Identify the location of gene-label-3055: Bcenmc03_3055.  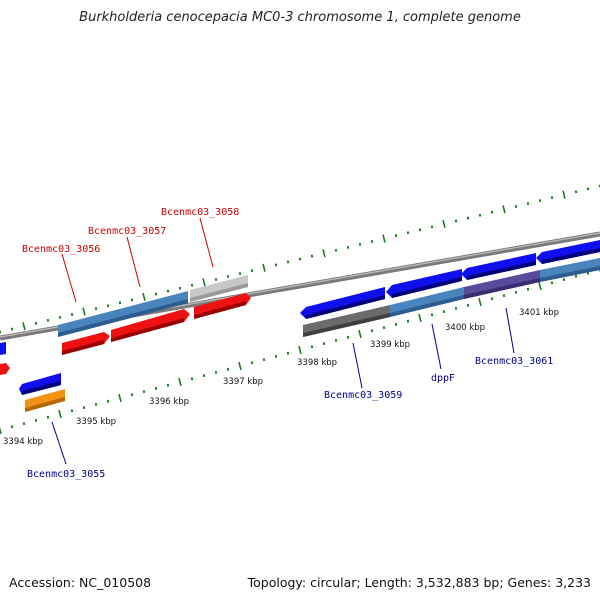
(66, 474).